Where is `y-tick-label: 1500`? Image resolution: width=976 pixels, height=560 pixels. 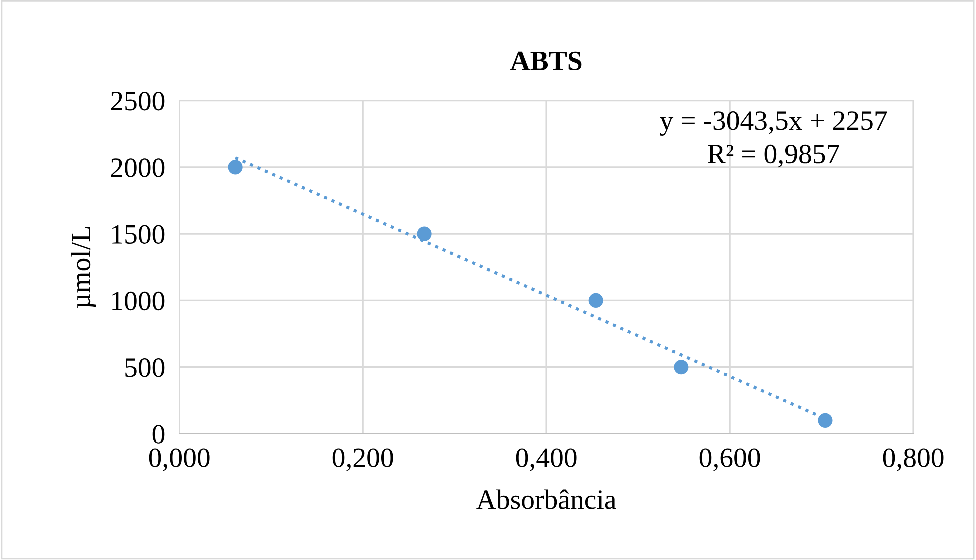
y-tick-label: 1500 is located at coordinates (138, 234).